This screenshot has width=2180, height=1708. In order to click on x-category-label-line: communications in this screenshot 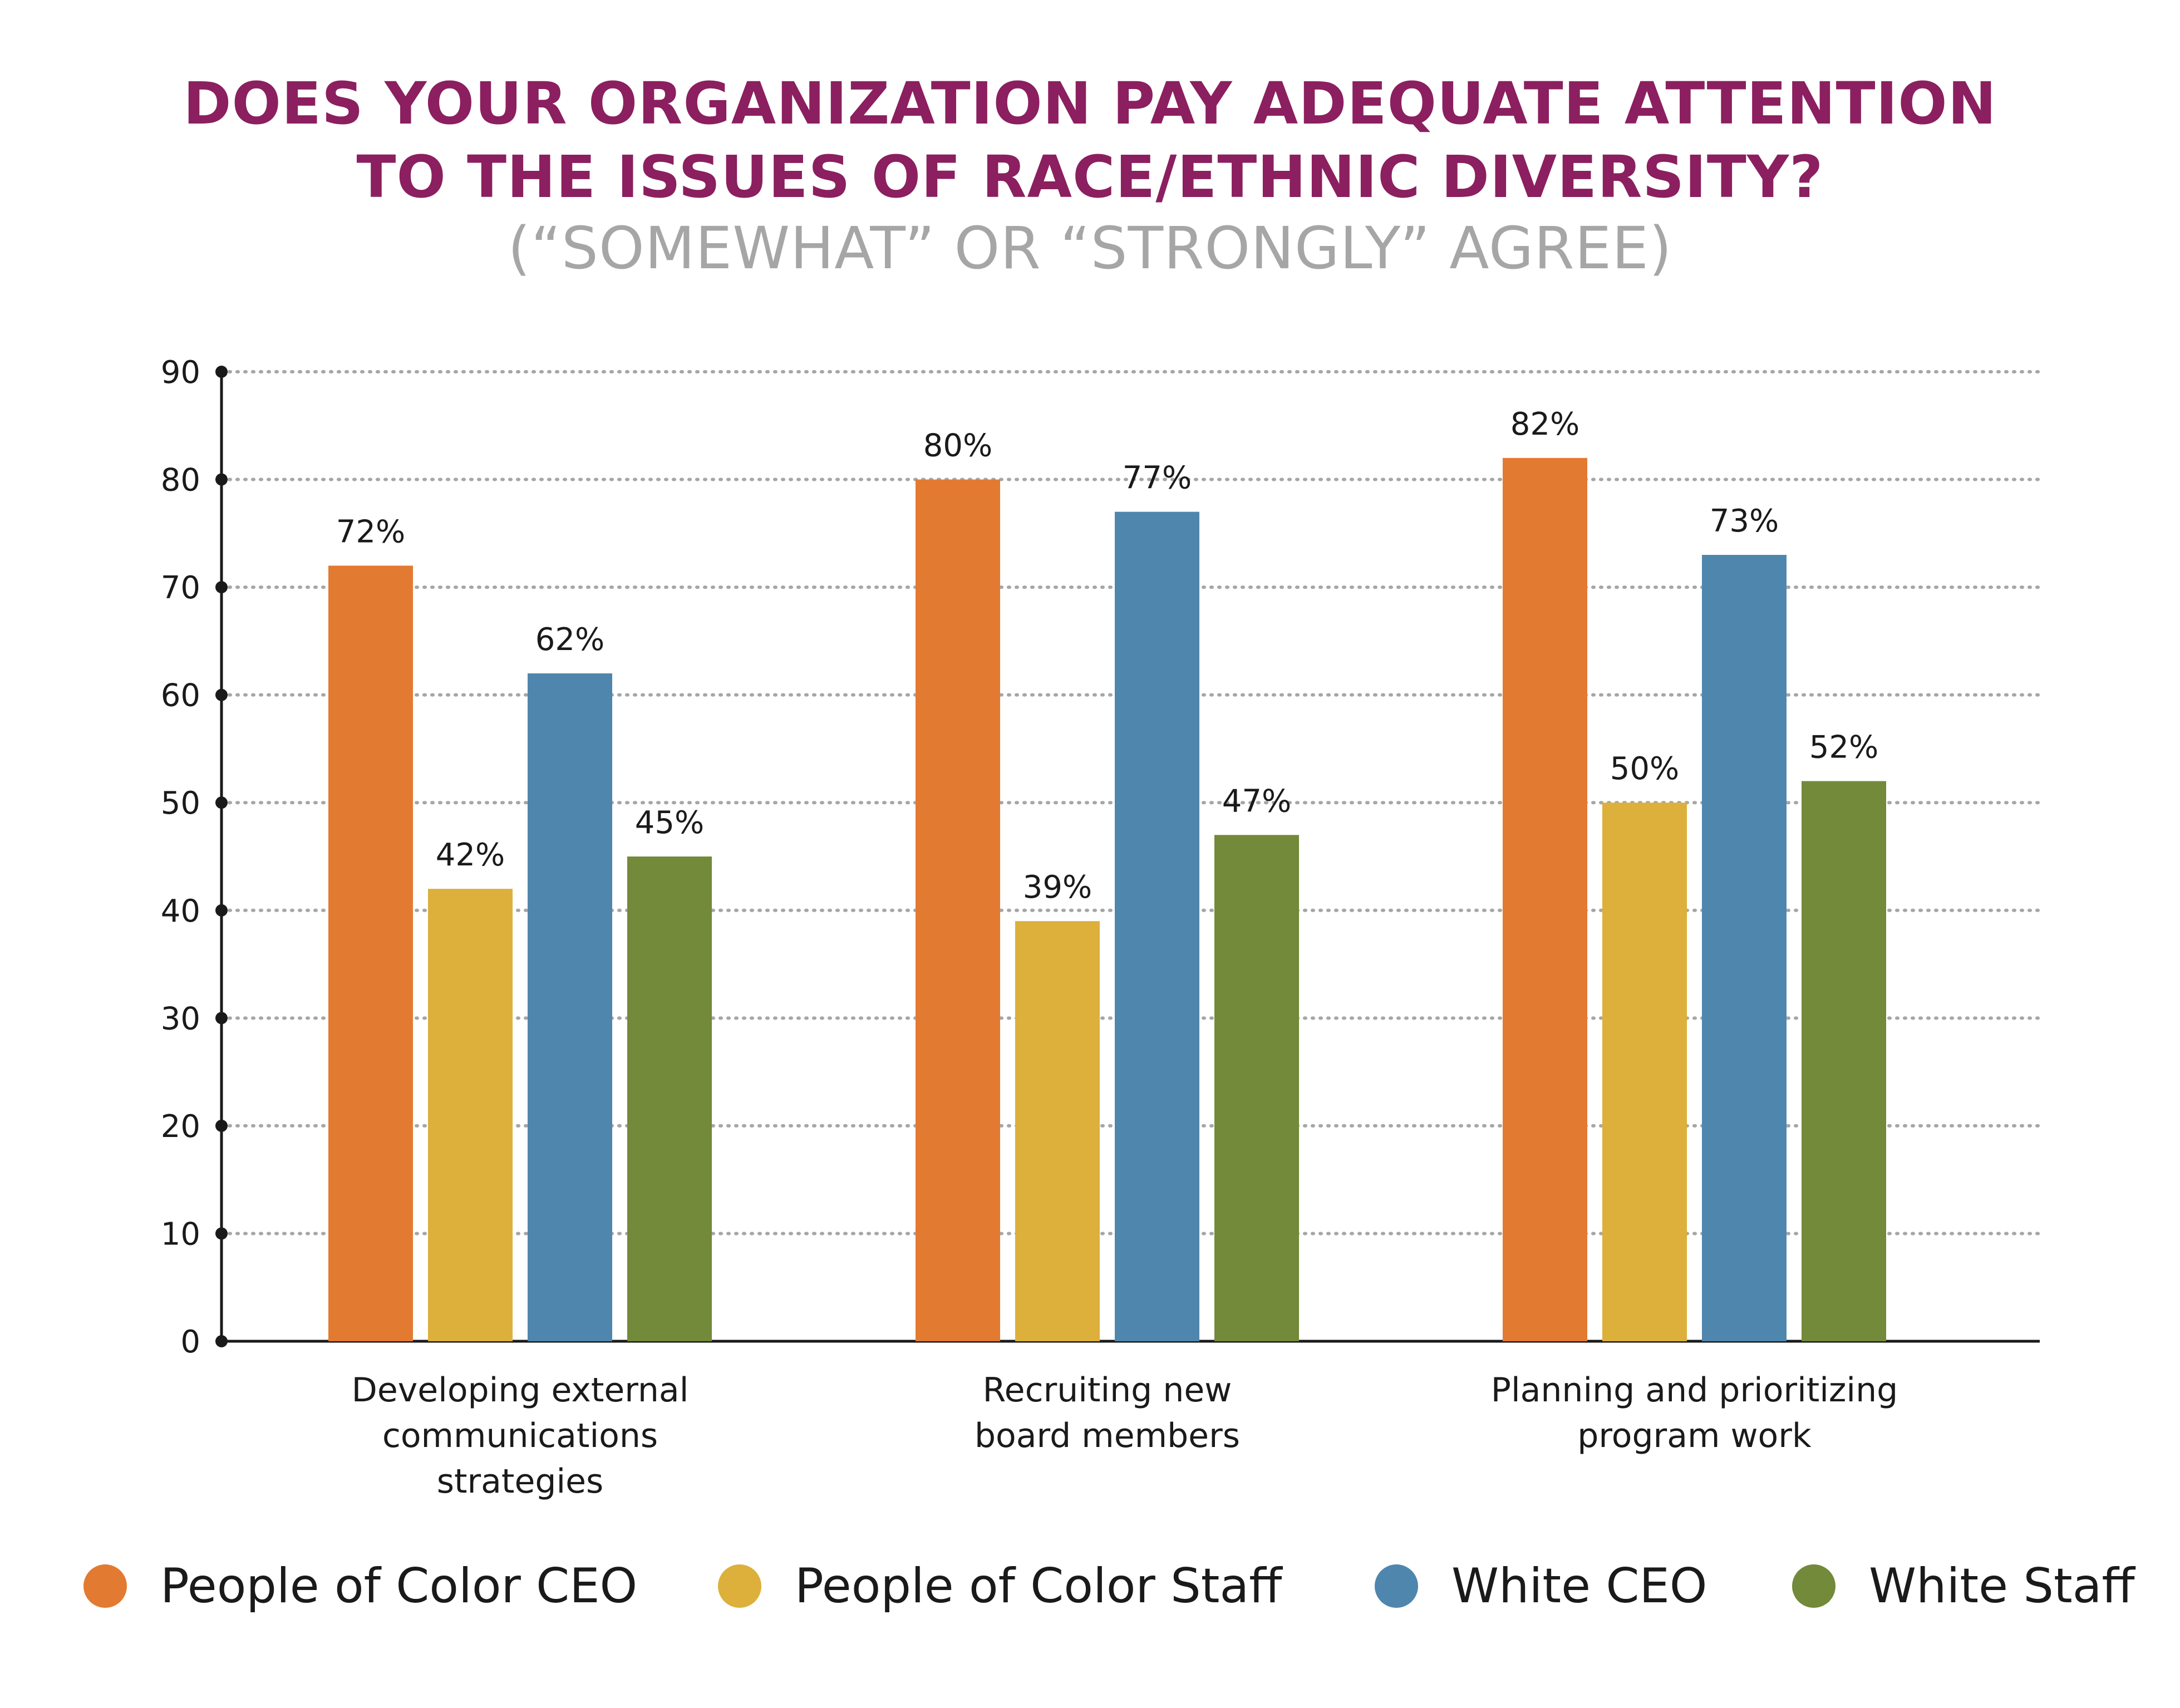, I will do `click(520, 1435)`.